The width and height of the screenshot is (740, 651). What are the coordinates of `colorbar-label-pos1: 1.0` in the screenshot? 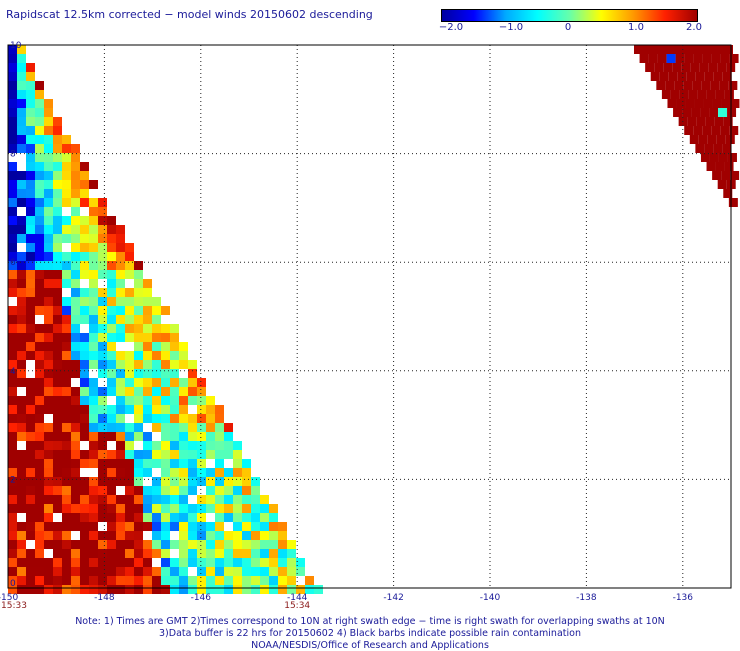 It's located at (636, 27).